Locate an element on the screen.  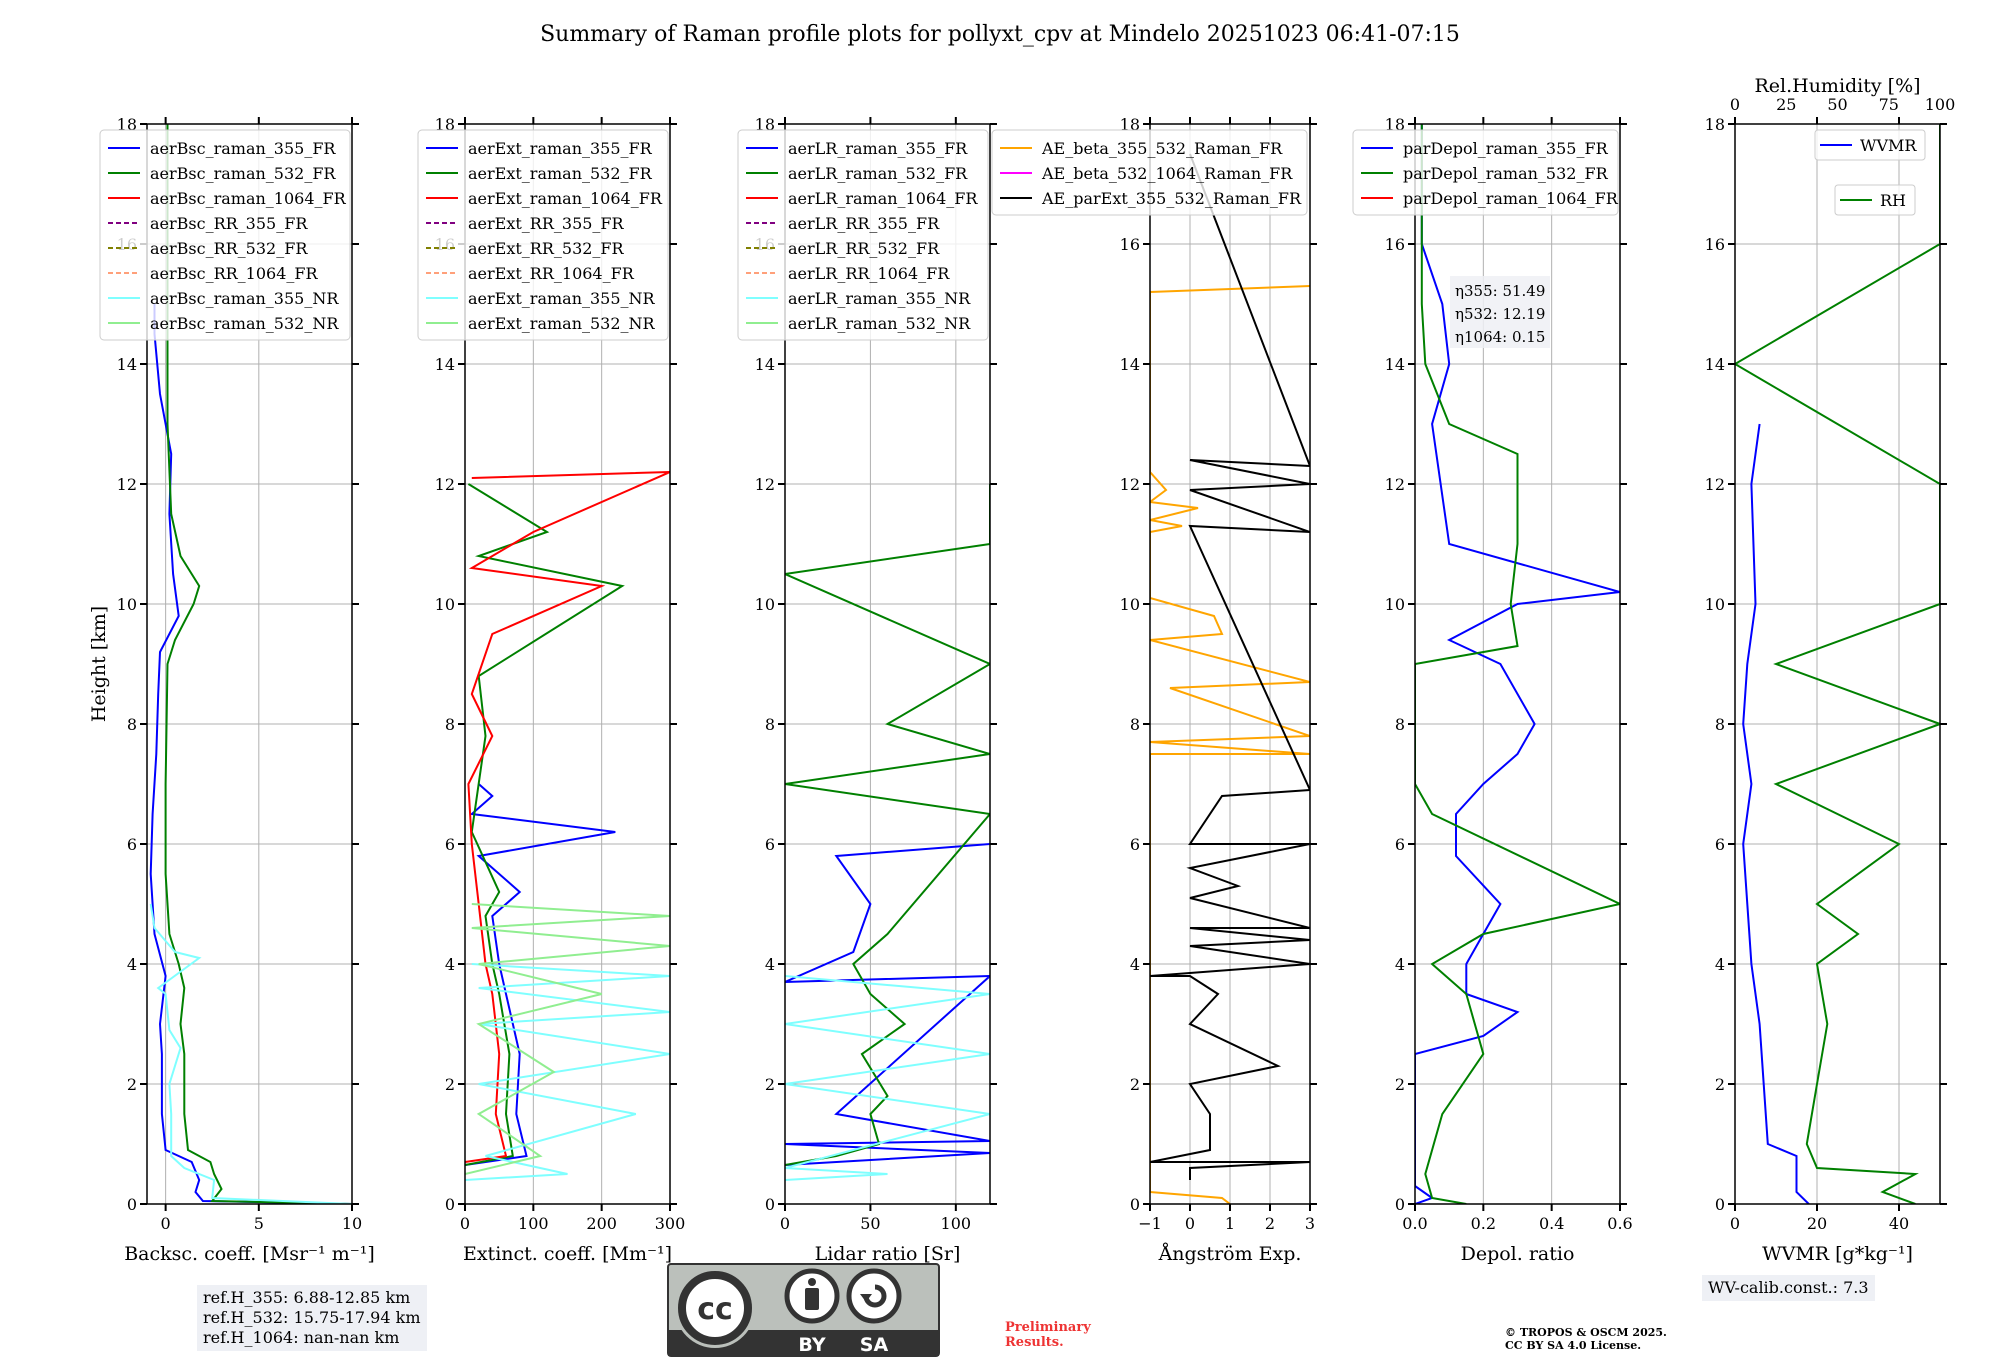
series-line-aerExt_raman_355_NR is located at coordinates (567, 1072).